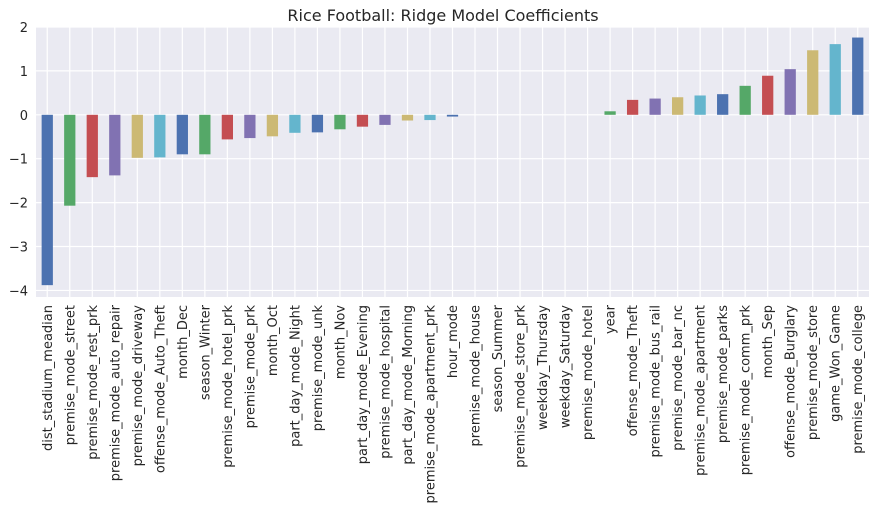 This screenshot has width=879, height=513. What do you see at coordinates (24, 28) in the screenshot?
I see `y-tick-label: 2` at bounding box center [24, 28].